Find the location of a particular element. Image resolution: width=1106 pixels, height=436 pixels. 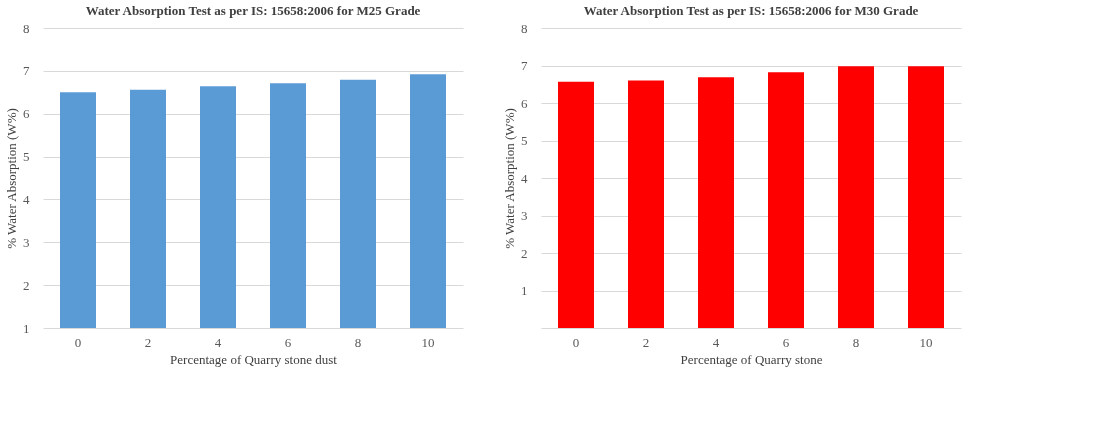

chart-title: Water Absorption Test as per IS: 15658:2006 for M25 Grade is located at coordinates (253, 10).